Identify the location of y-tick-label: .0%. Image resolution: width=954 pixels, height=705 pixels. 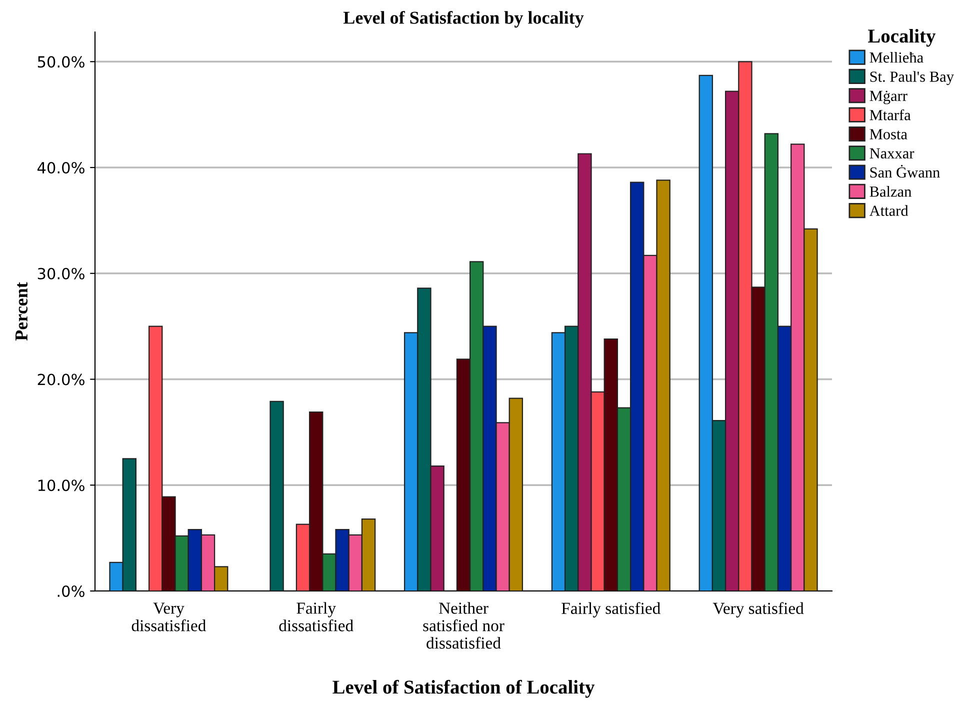
(71, 591).